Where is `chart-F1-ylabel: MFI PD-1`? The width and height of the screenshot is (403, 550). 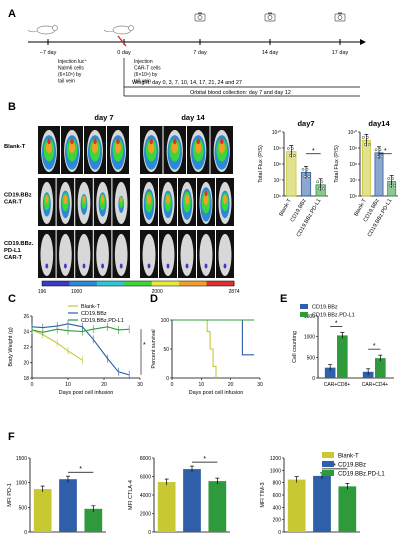 chart-F1-ylabel: MFI PD-1 is located at coordinates (10, 495).